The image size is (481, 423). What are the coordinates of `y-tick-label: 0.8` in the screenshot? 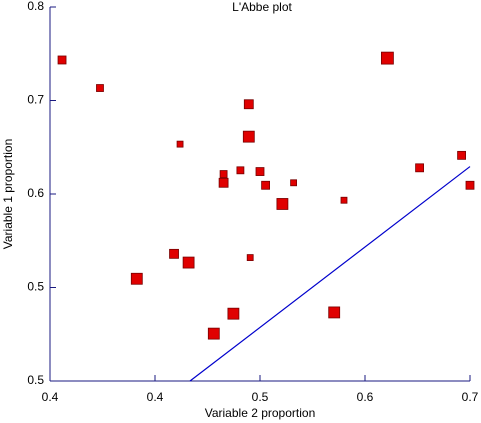 It's located at (35, 6).